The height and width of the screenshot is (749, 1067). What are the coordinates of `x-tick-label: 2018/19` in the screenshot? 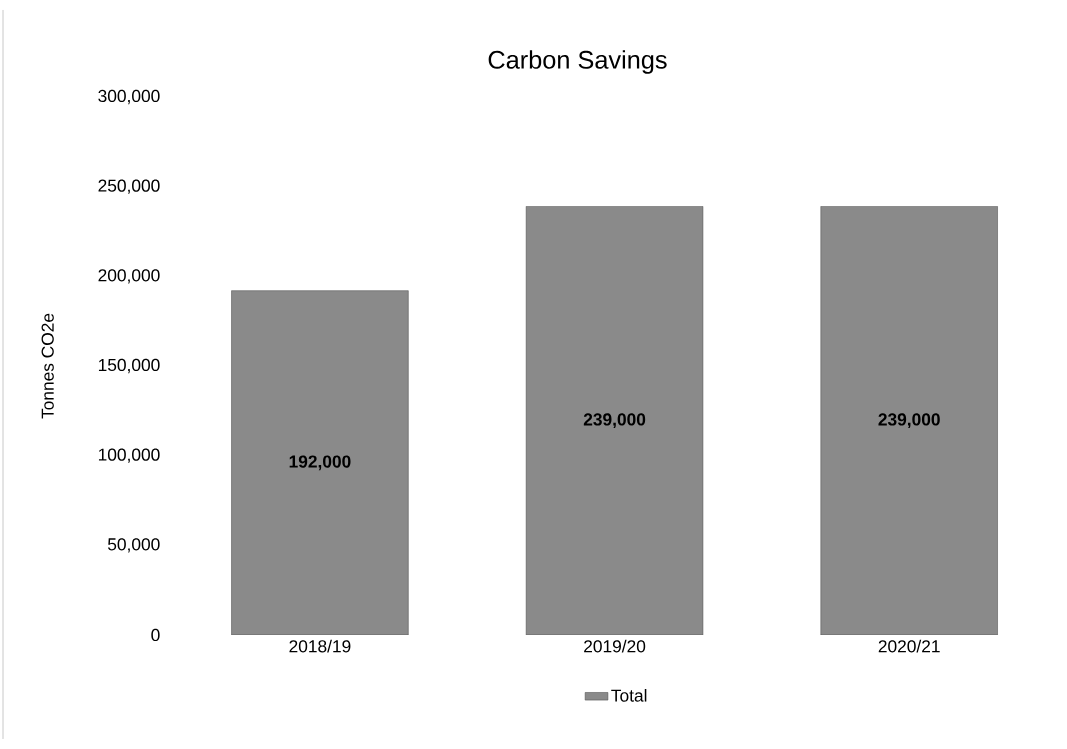 It's located at (320, 646).